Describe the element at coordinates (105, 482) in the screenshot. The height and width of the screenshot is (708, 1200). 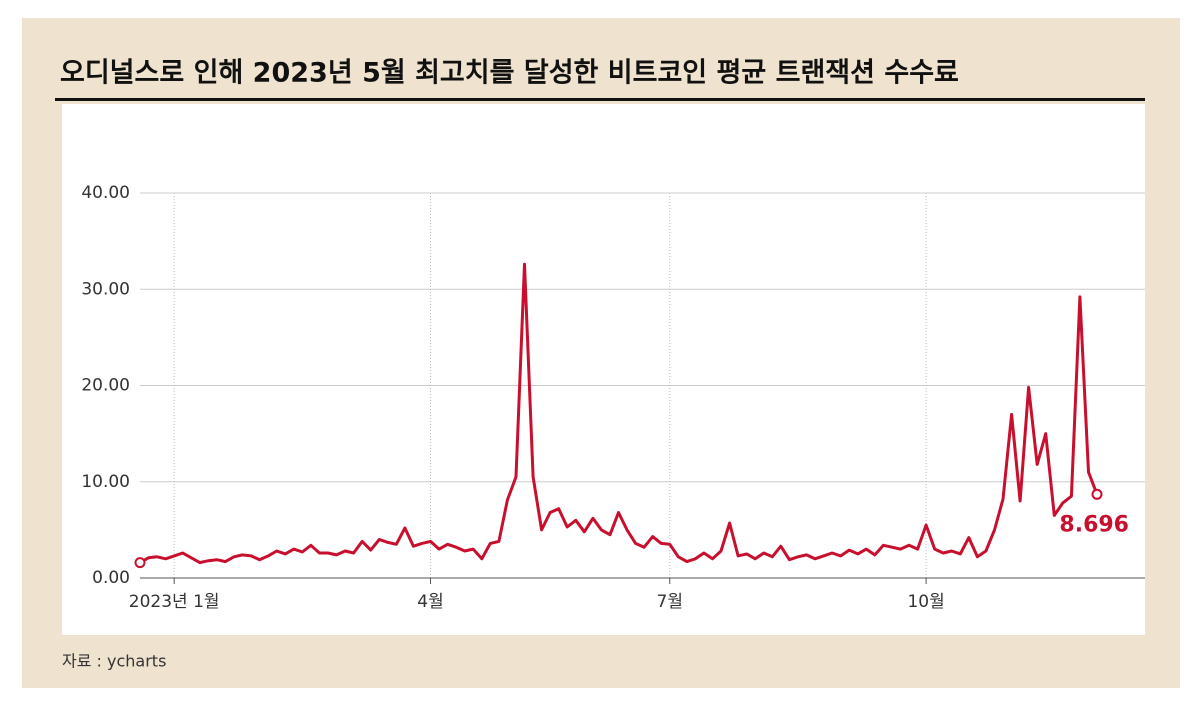
I see `y-tick-label: 10.00` at that location.